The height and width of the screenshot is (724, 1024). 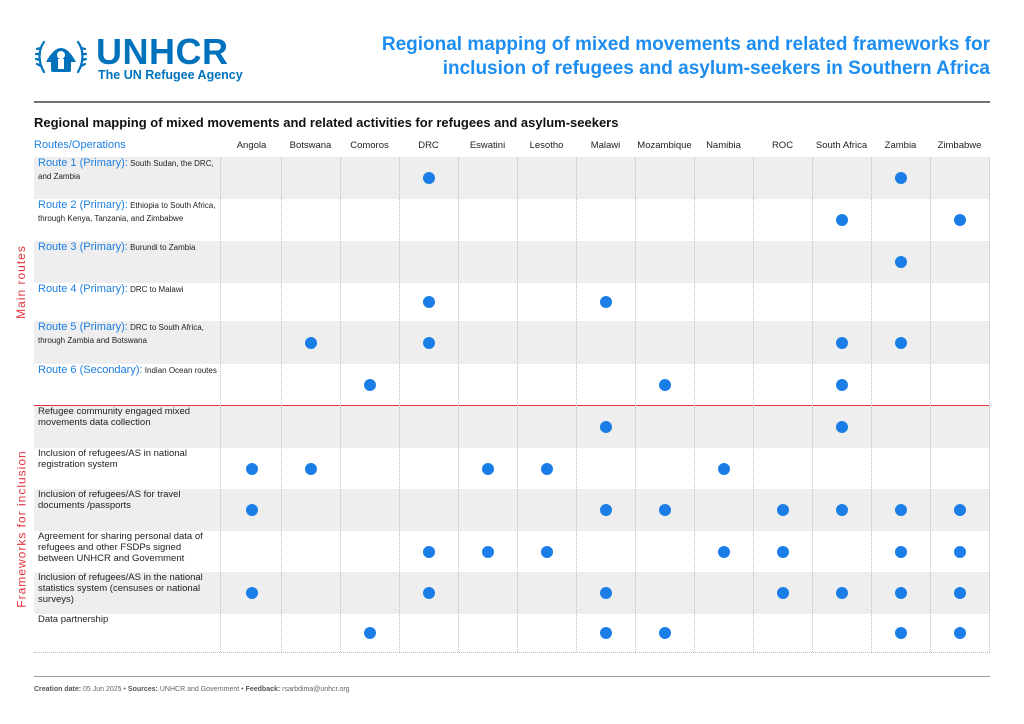 I want to click on main-routes-section-label: Main routes, so click(x=20, y=281).